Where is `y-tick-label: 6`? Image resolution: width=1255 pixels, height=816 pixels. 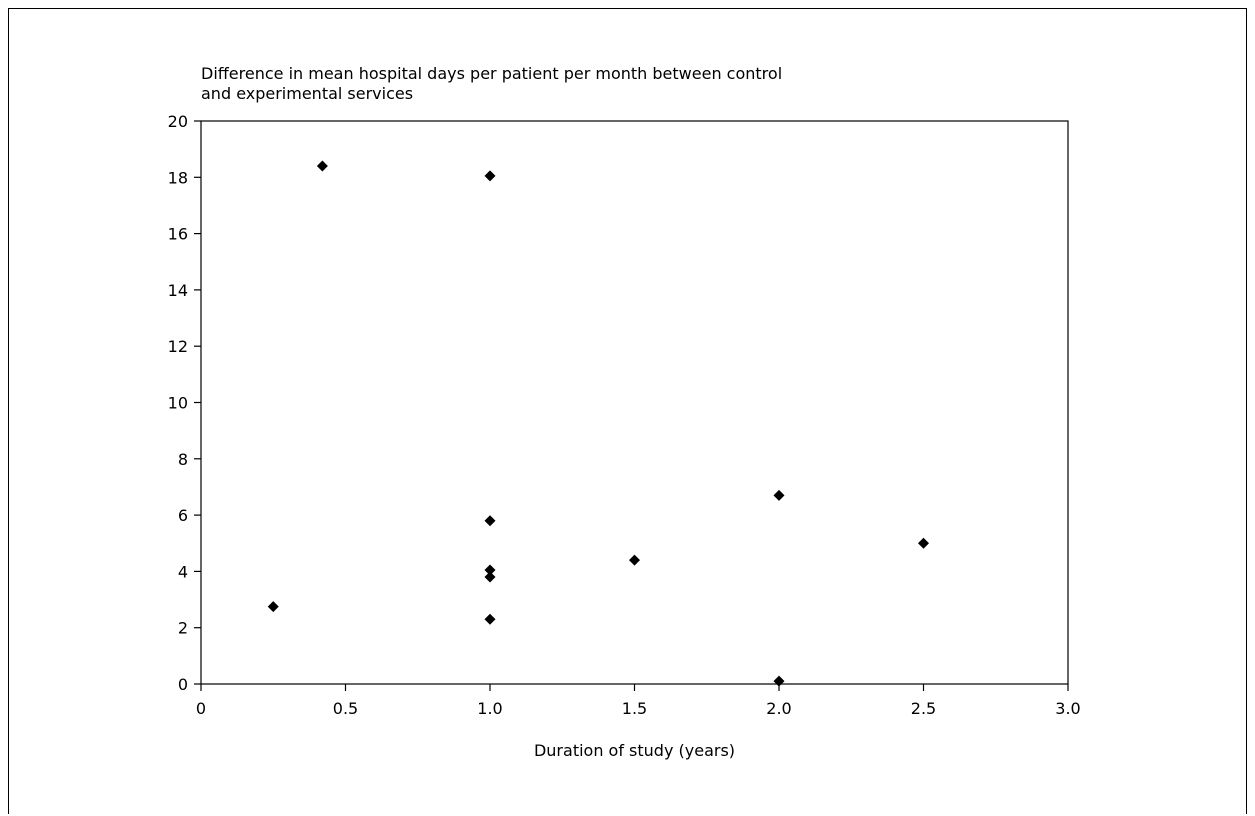 y-tick-label: 6 is located at coordinates (183, 515).